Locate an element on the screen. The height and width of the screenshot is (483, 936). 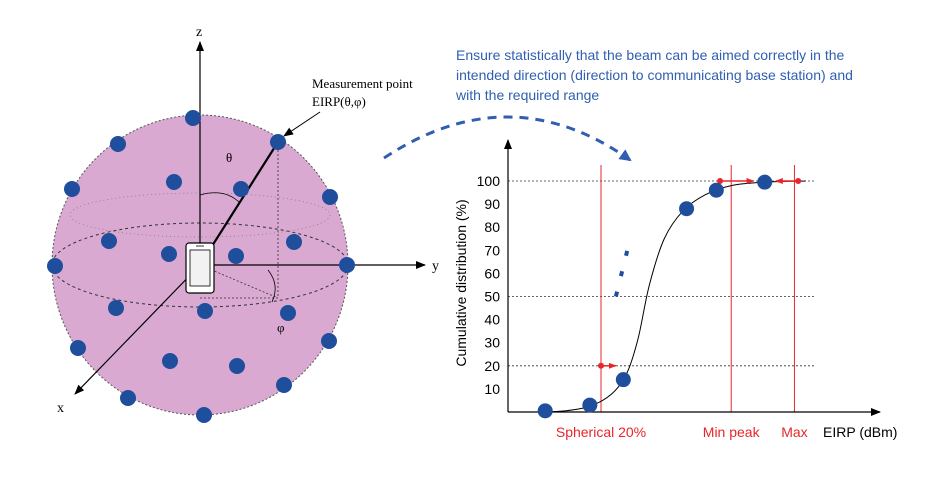
x-axis is located at coordinates (137, 329).